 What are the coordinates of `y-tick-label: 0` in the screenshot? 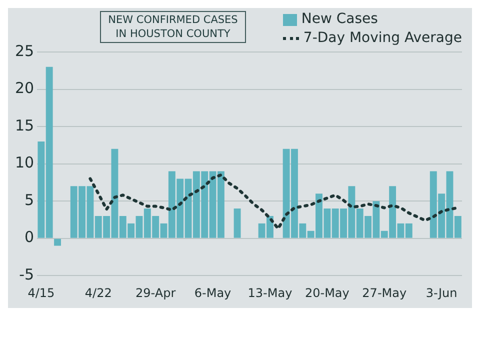 It's located at (29, 237).